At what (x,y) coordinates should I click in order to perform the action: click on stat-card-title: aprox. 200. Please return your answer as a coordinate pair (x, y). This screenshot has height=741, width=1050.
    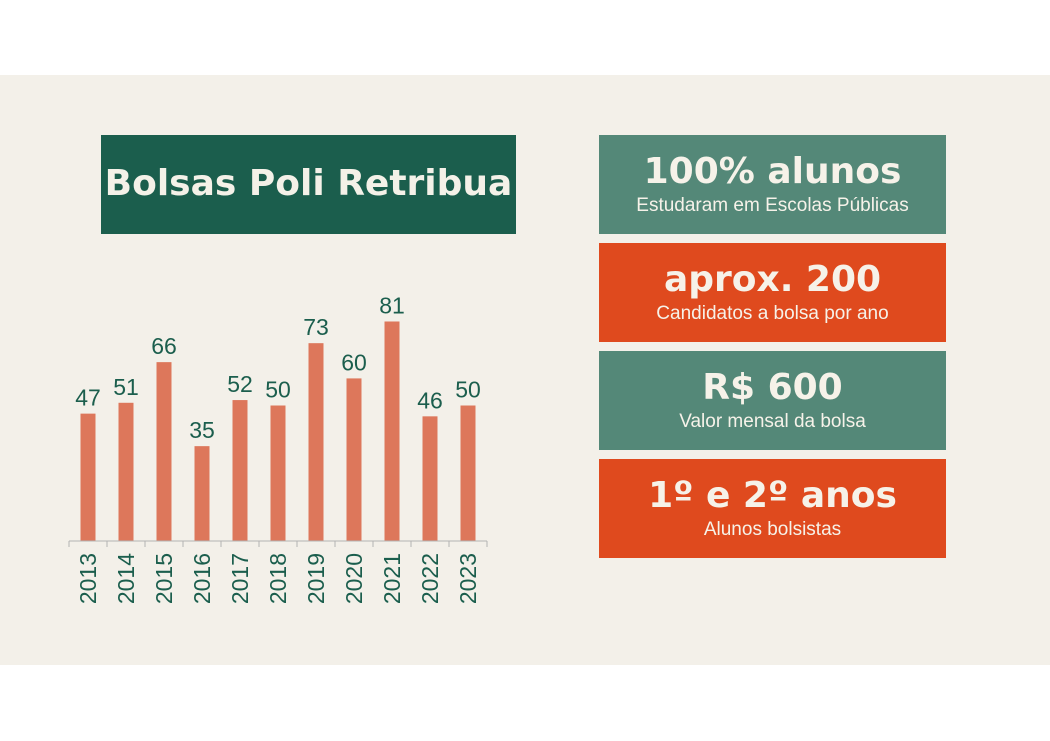
    Looking at the image, I should click on (772, 280).